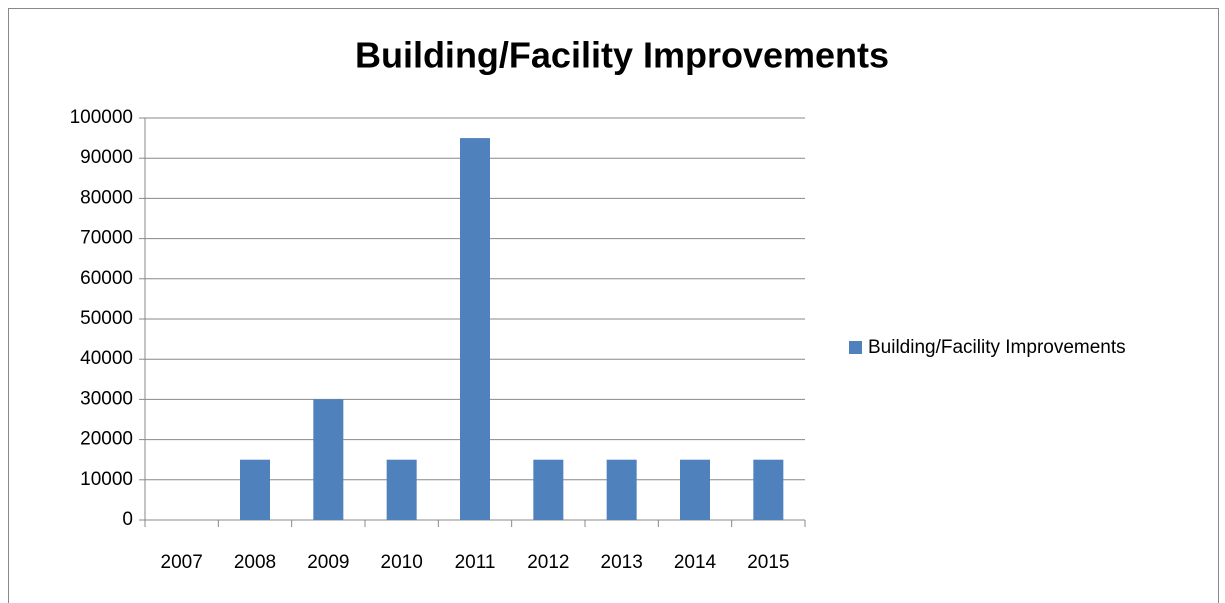 This screenshot has width=1225, height=603. I want to click on y-tick-label: 50000, so click(106, 318).